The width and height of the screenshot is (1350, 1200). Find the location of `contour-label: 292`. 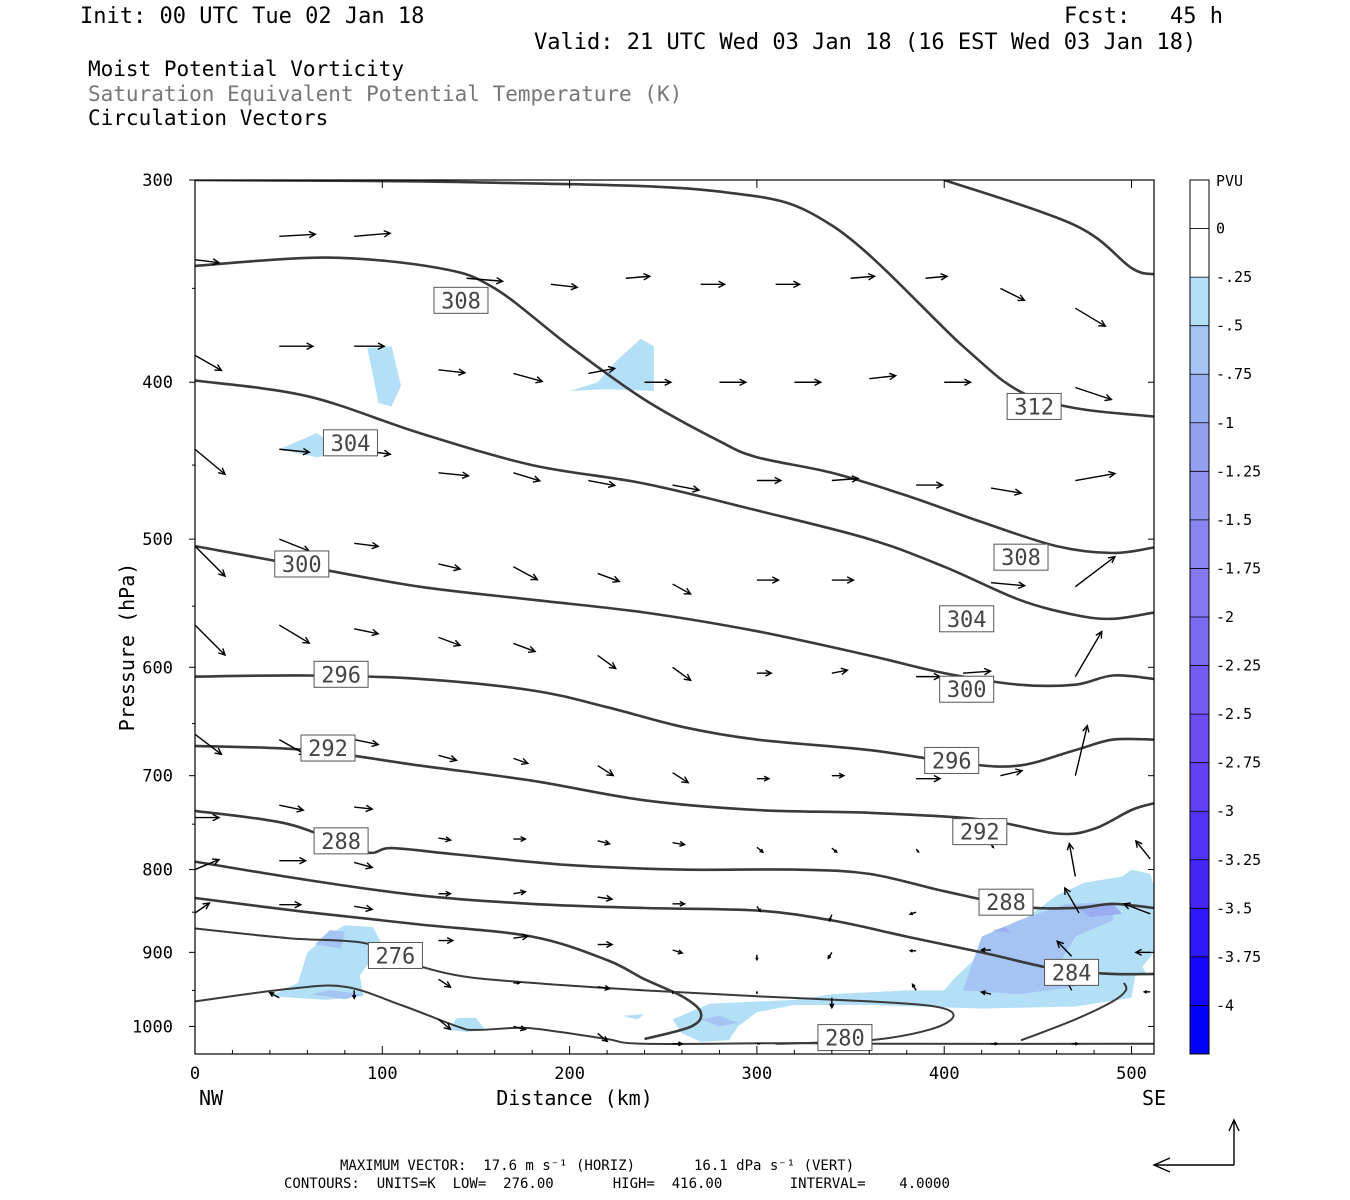

contour-label: 292 is located at coordinates (980, 832).